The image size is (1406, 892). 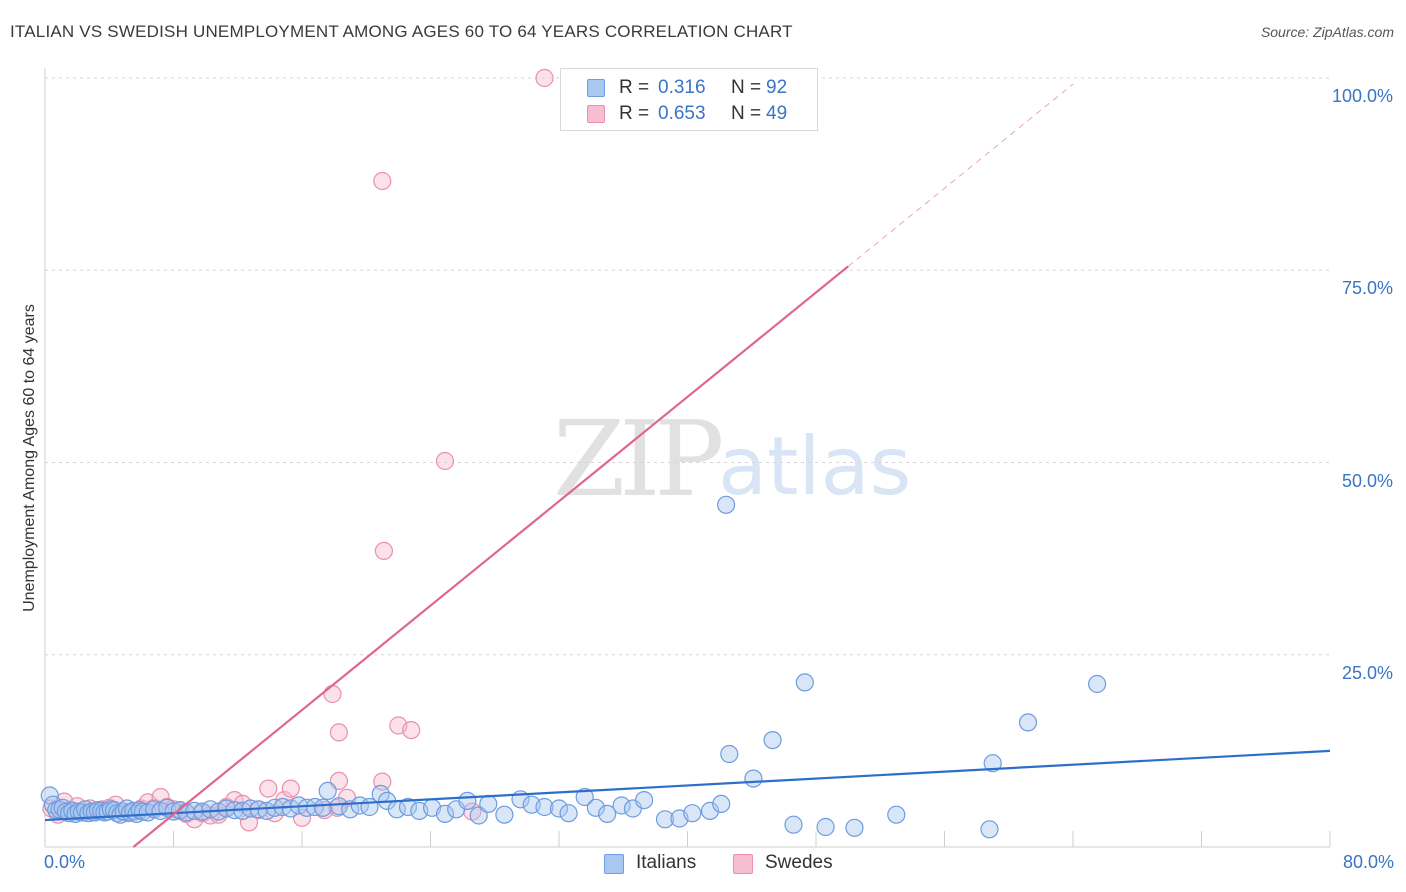 What do you see at coordinates (682, 87) in the screenshot?
I see `italians-r-value: 0.316` at bounding box center [682, 87].